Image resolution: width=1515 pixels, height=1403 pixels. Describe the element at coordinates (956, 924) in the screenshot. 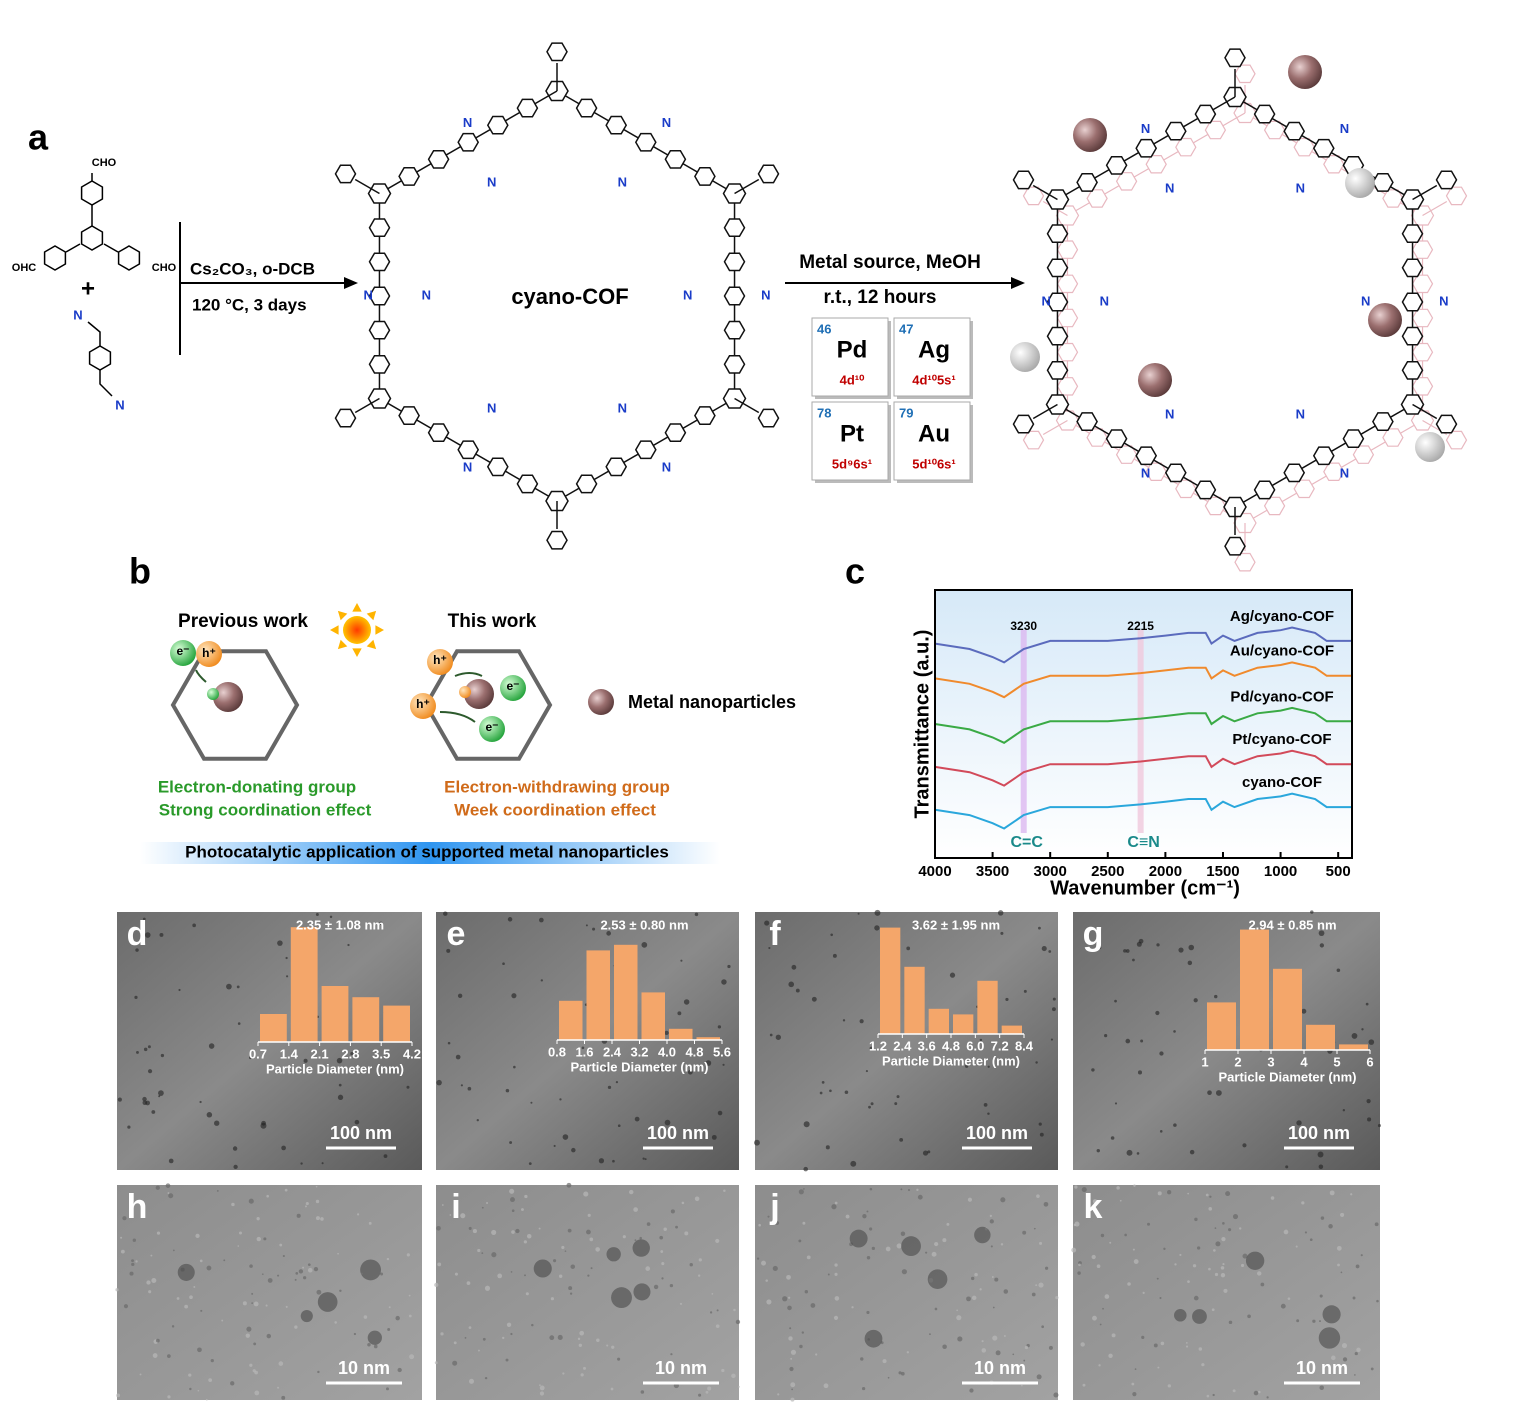

I see `label: 3.62 ± 1.95 nm` at that location.